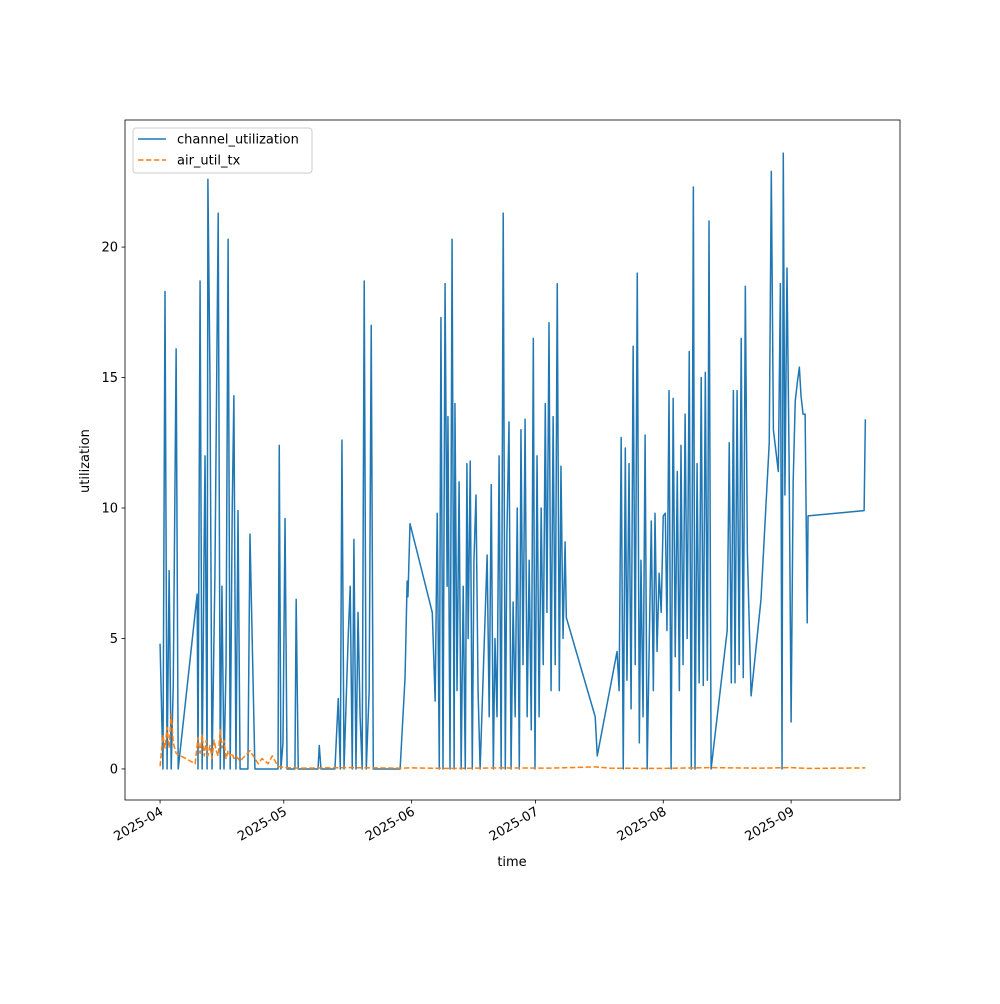 The image size is (1000, 1004). I want to click on x-axis-label: time, so click(511, 862).